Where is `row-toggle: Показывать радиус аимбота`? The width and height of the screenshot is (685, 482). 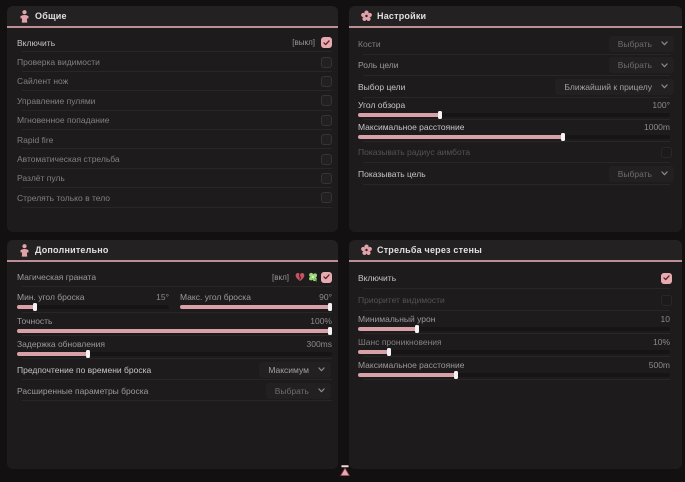
row-toggle: Показывать радиус аимбота is located at coordinates (515, 153).